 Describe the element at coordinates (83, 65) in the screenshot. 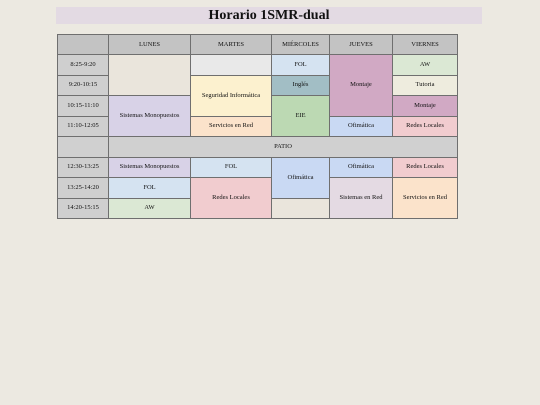

I see `time-slot: 8:25-9:20` at that location.